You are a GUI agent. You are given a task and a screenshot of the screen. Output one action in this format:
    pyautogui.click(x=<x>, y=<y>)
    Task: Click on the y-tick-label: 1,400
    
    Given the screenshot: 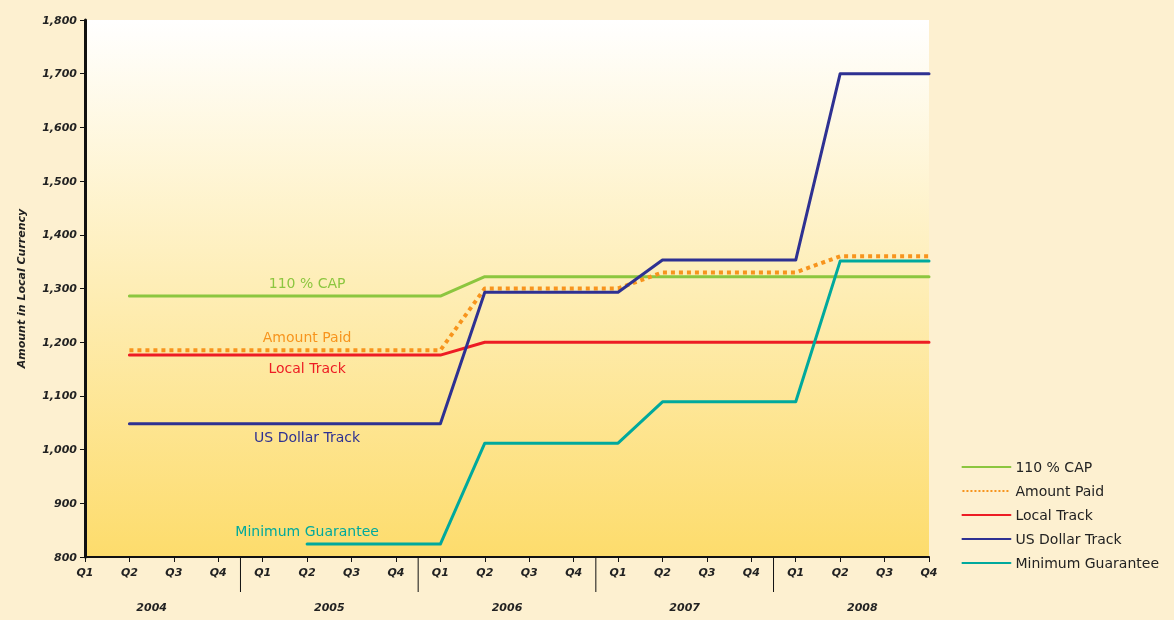 What is the action you would take?
    pyautogui.click(x=60, y=235)
    